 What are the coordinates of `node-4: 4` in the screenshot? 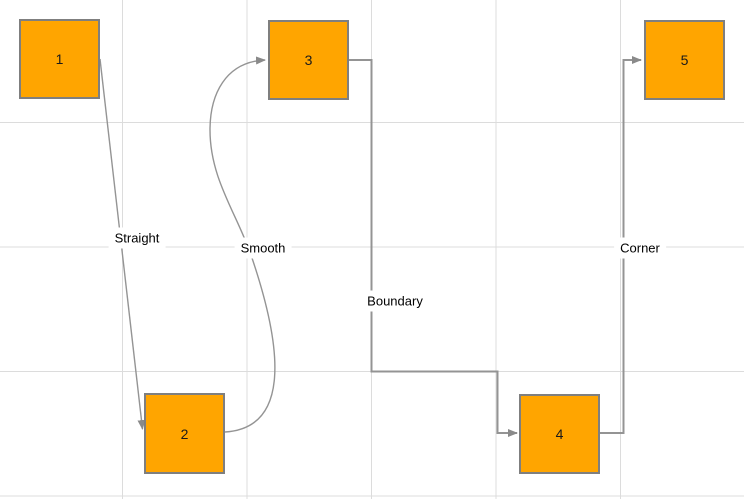 It's located at (559, 434).